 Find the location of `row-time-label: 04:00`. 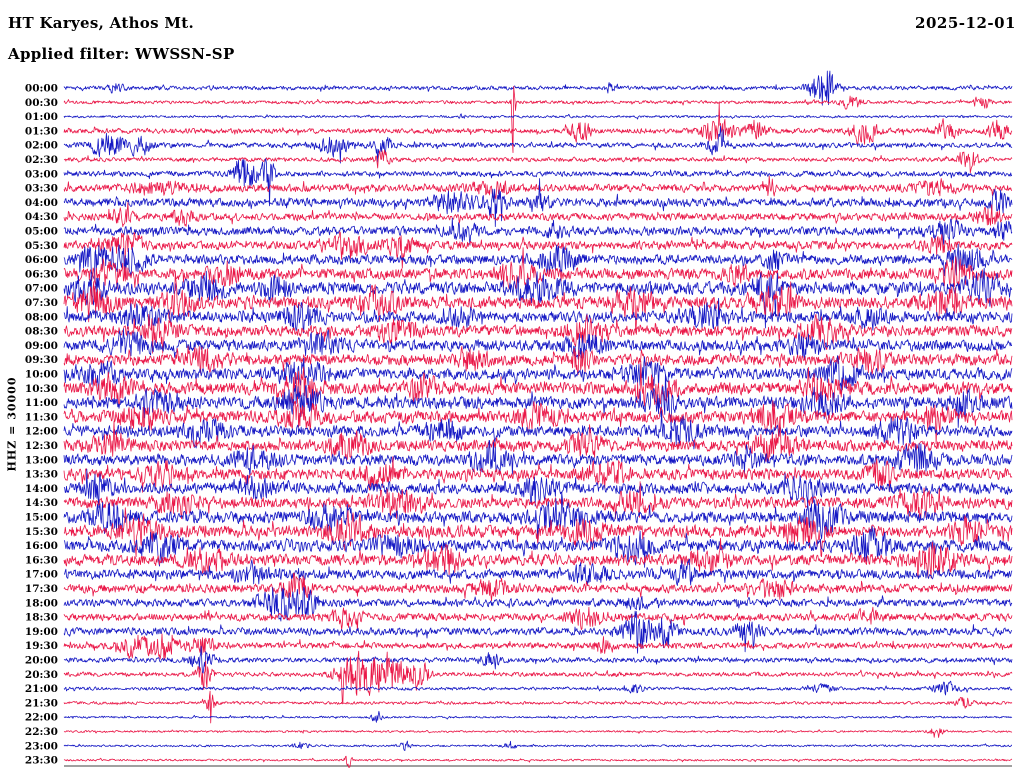

row-time-label: 04:00 is located at coordinates (41, 203).